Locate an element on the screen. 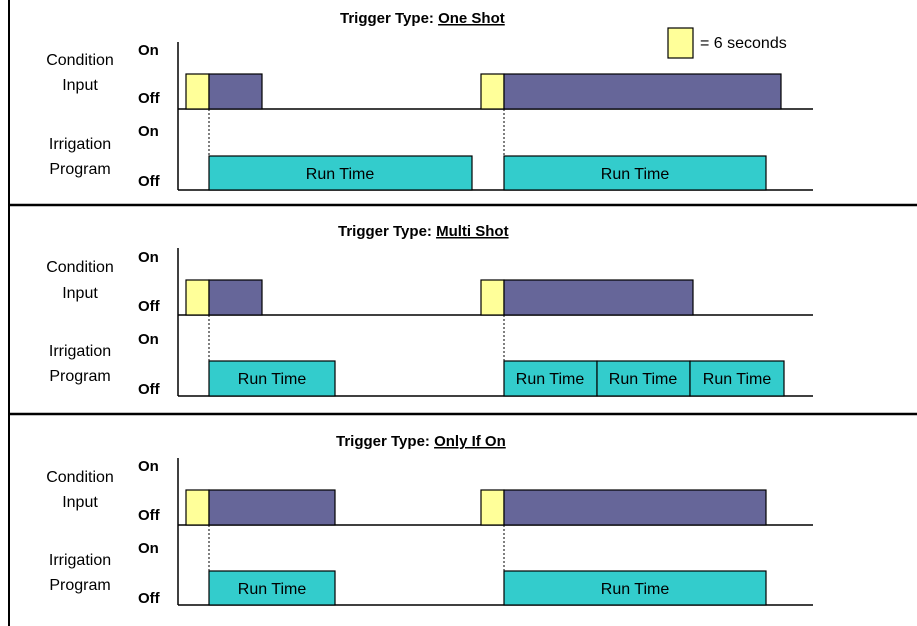  trigger-type-name: One Shot is located at coordinates (471, 18).